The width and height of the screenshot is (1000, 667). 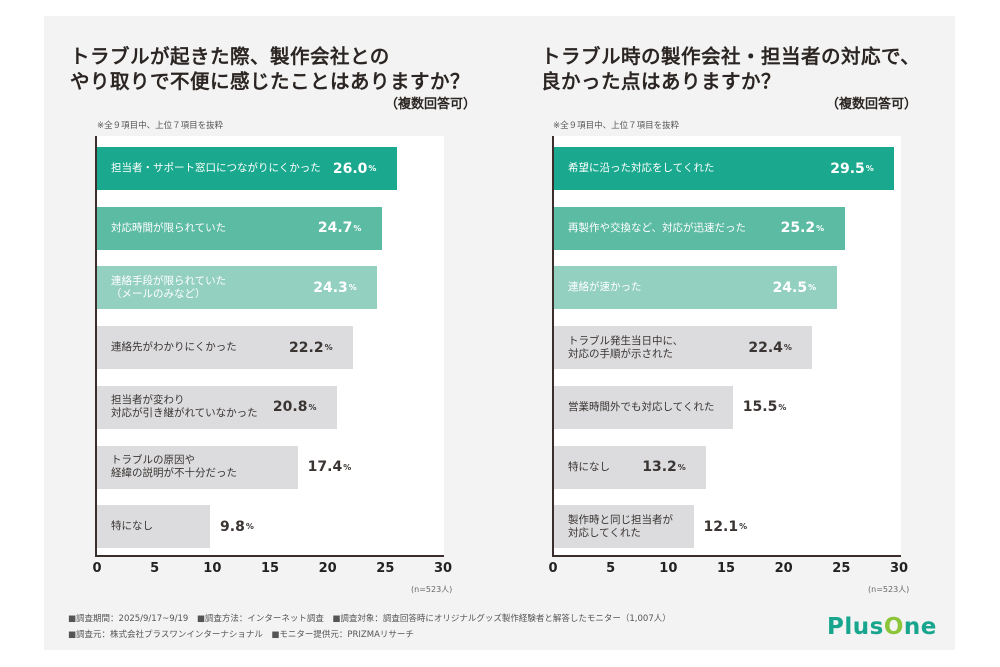 What do you see at coordinates (802, 228) in the screenshot?
I see `bar-value-label: 25.2%` at bounding box center [802, 228].